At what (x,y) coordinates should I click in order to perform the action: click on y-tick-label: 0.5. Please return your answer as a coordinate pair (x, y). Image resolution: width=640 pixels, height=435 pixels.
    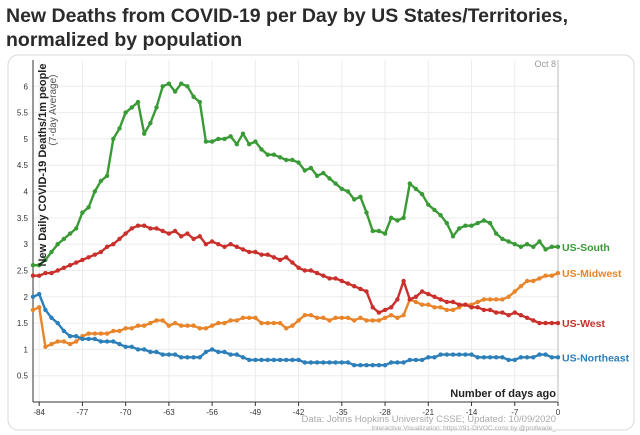
    Looking at the image, I should click on (23, 376).